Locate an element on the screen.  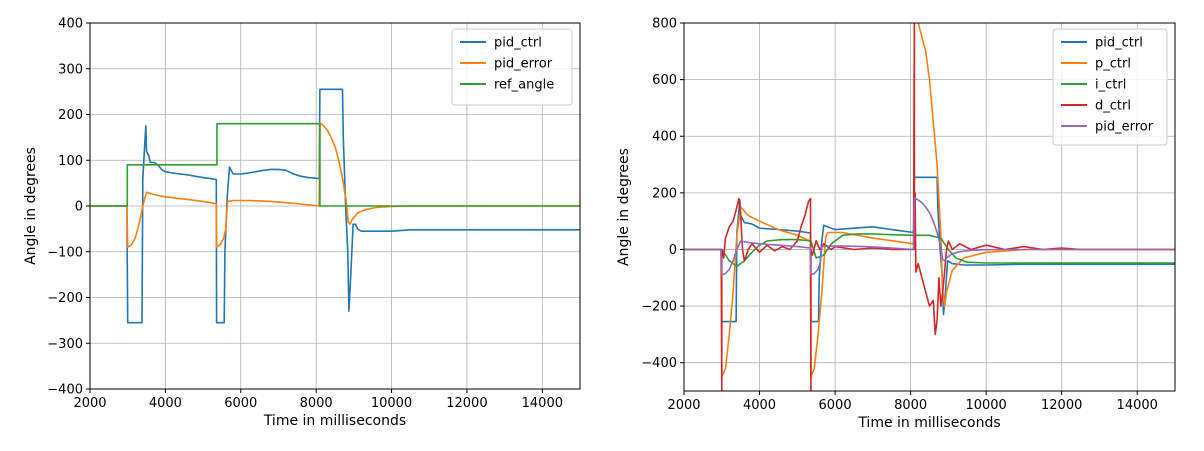
y-tick-label: −100 is located at coordinates (65, 252).